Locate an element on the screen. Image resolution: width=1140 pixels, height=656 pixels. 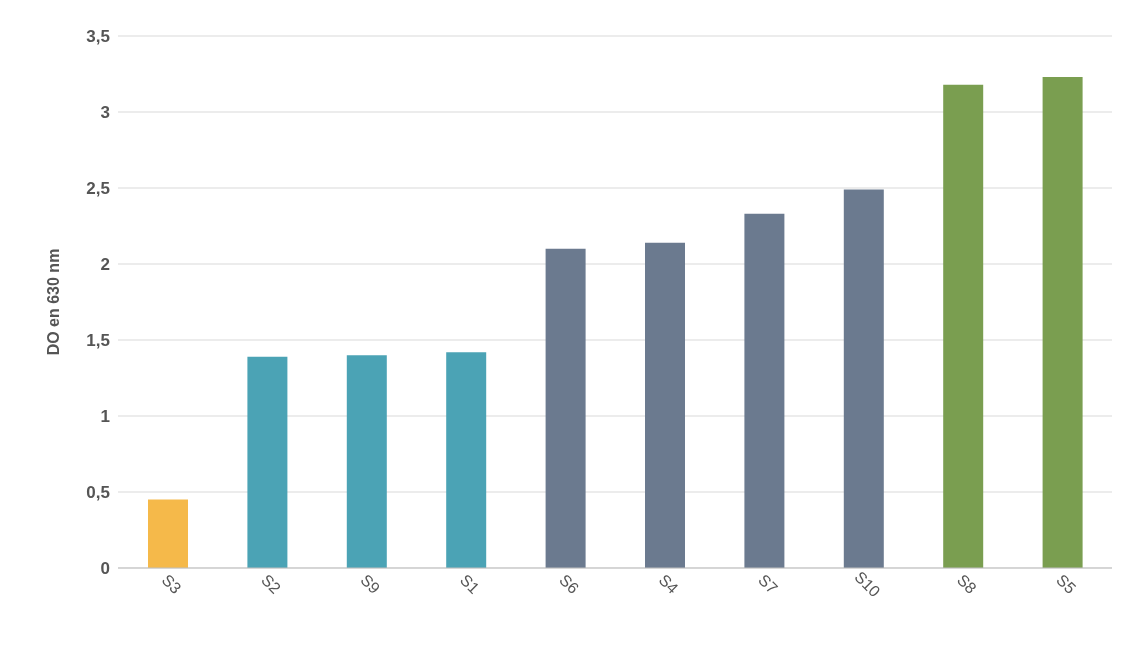
y-axis-title: DO en 630 nm is located at coordinates (53, 302).